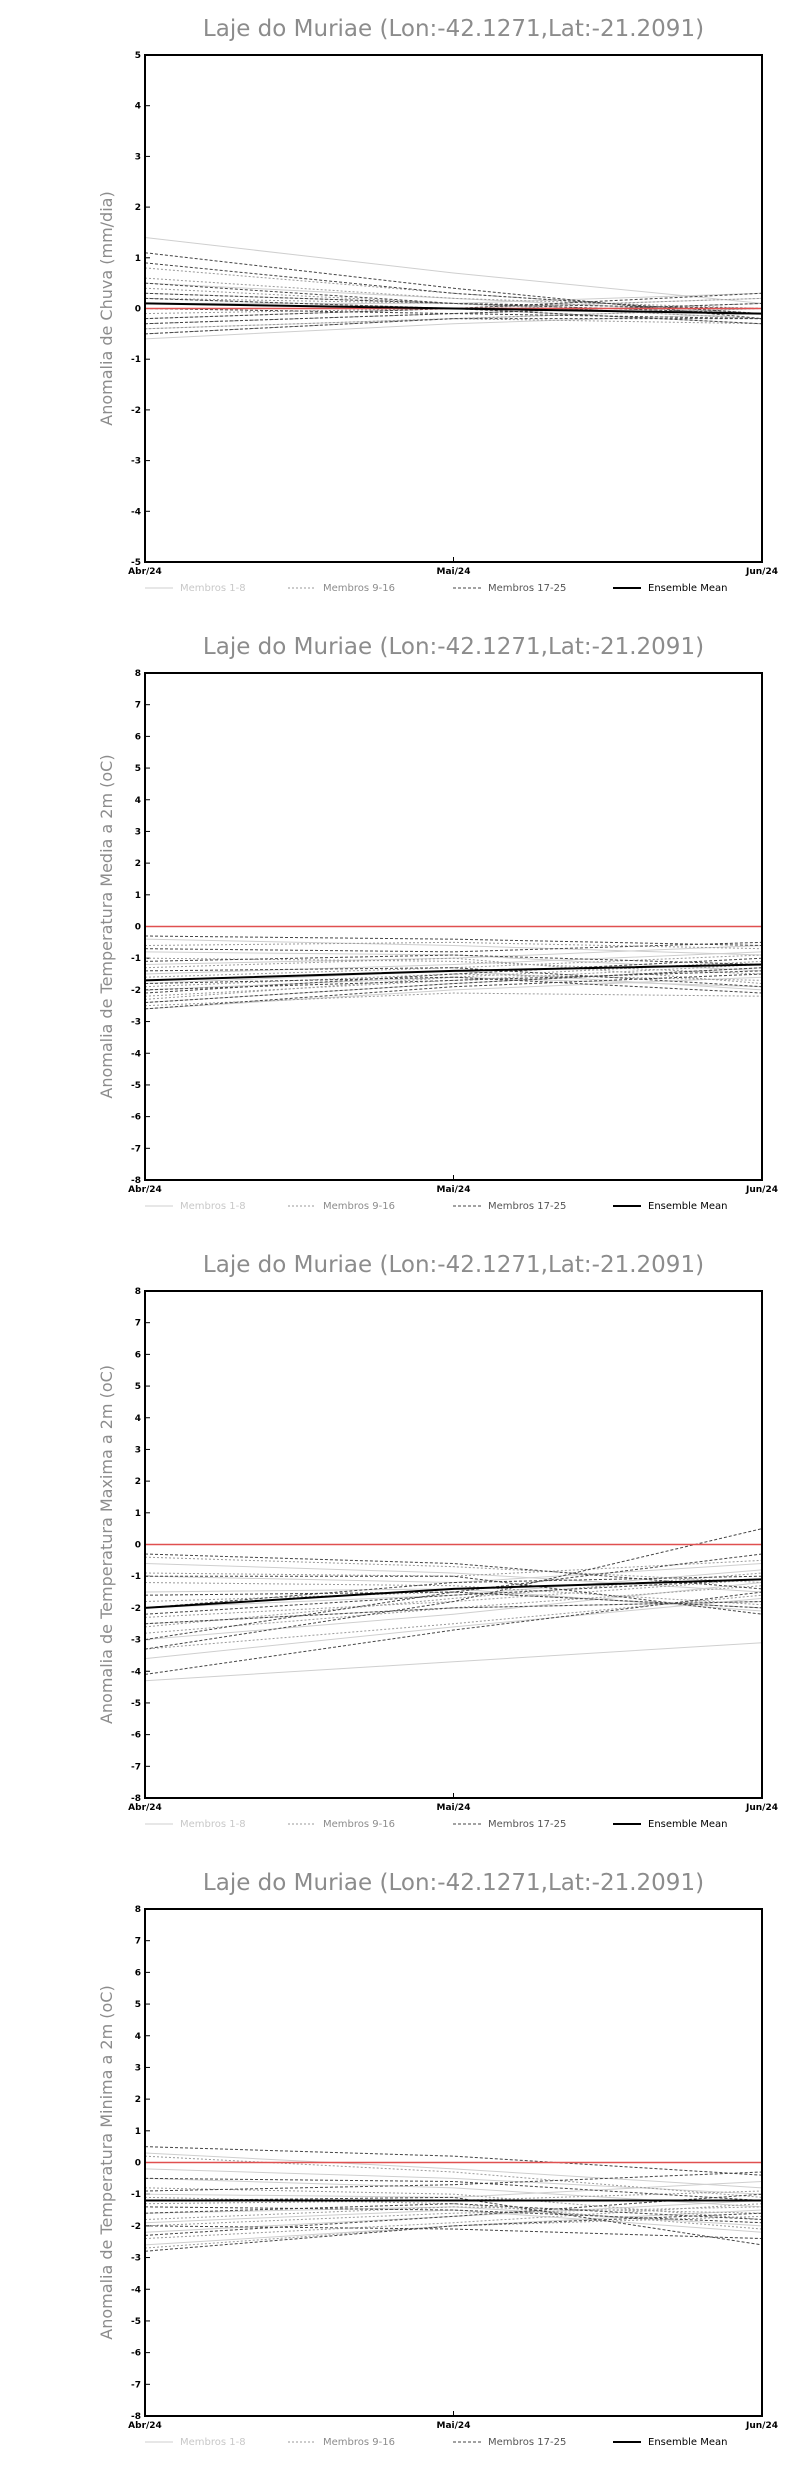  Describe the element at coordinates (106, 308) in the screenshot. I see `y-axis-label: Anomalia de Chuva (mm/dia)` at that location.